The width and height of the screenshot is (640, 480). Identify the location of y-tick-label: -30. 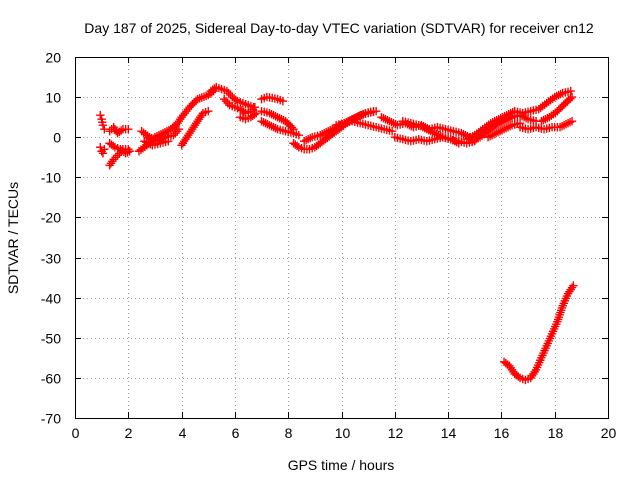
(51, 259).